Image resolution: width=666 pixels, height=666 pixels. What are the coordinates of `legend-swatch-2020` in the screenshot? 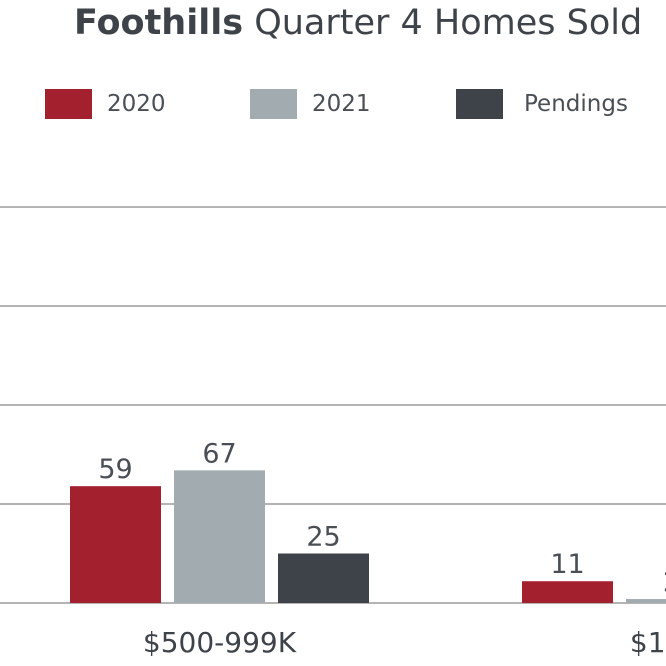 It's located at (68, 104).